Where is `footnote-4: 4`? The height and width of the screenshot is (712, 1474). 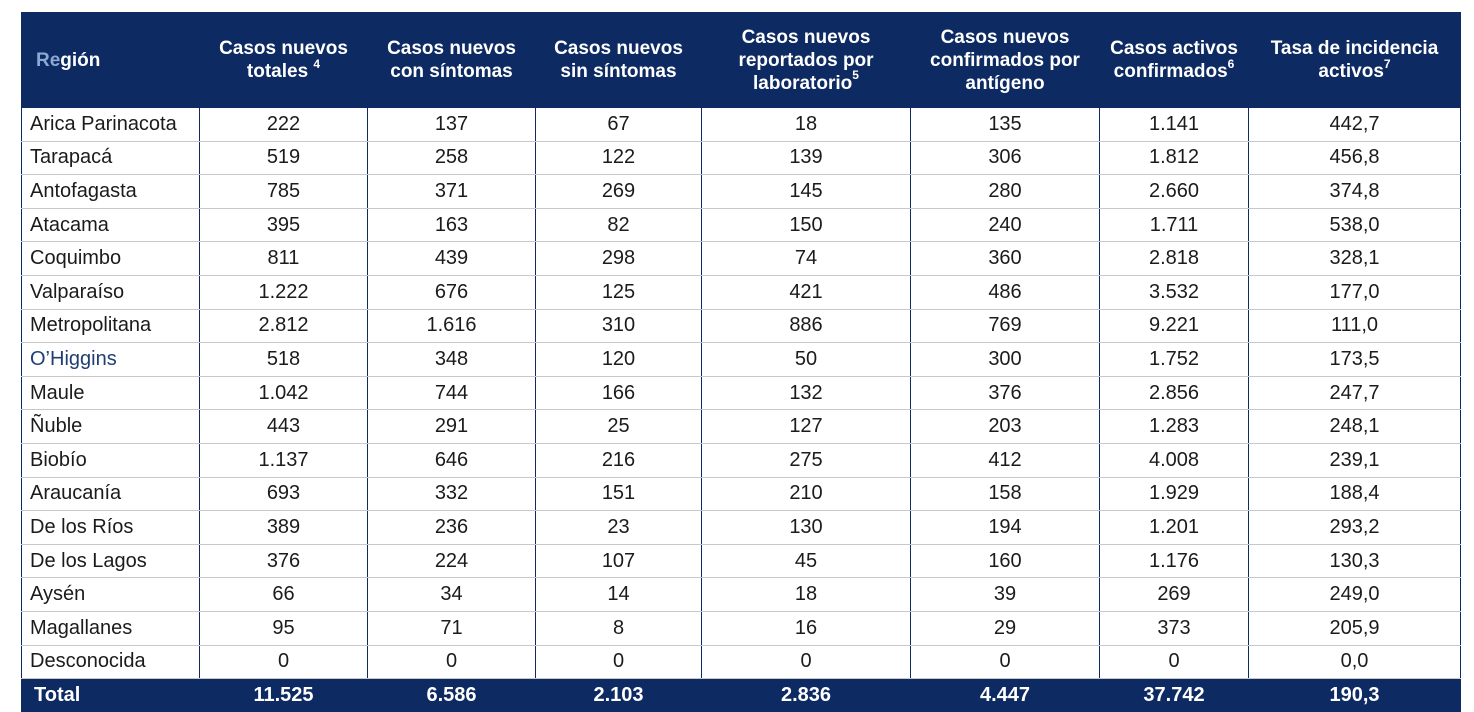 footnote-4: 4 is located at coordinates (317, 63).